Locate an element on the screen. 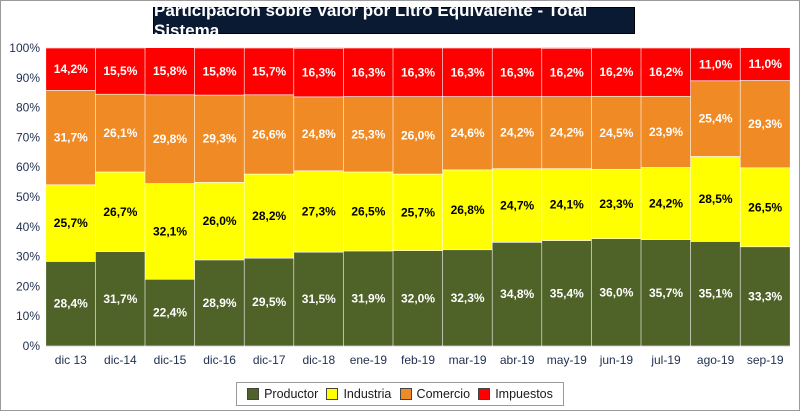  y-tick-label: 70% is located at coordinates (28, 137).